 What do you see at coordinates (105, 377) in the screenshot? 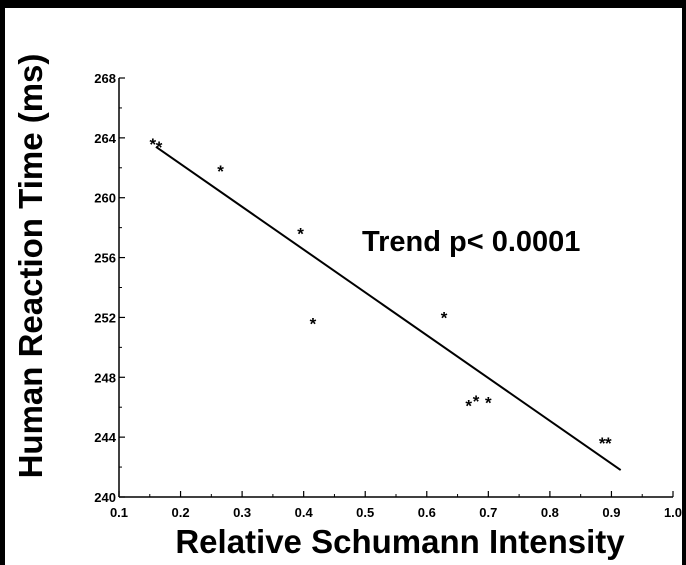
I see `y-tick-label: 248` at bounding box center [105, 377].